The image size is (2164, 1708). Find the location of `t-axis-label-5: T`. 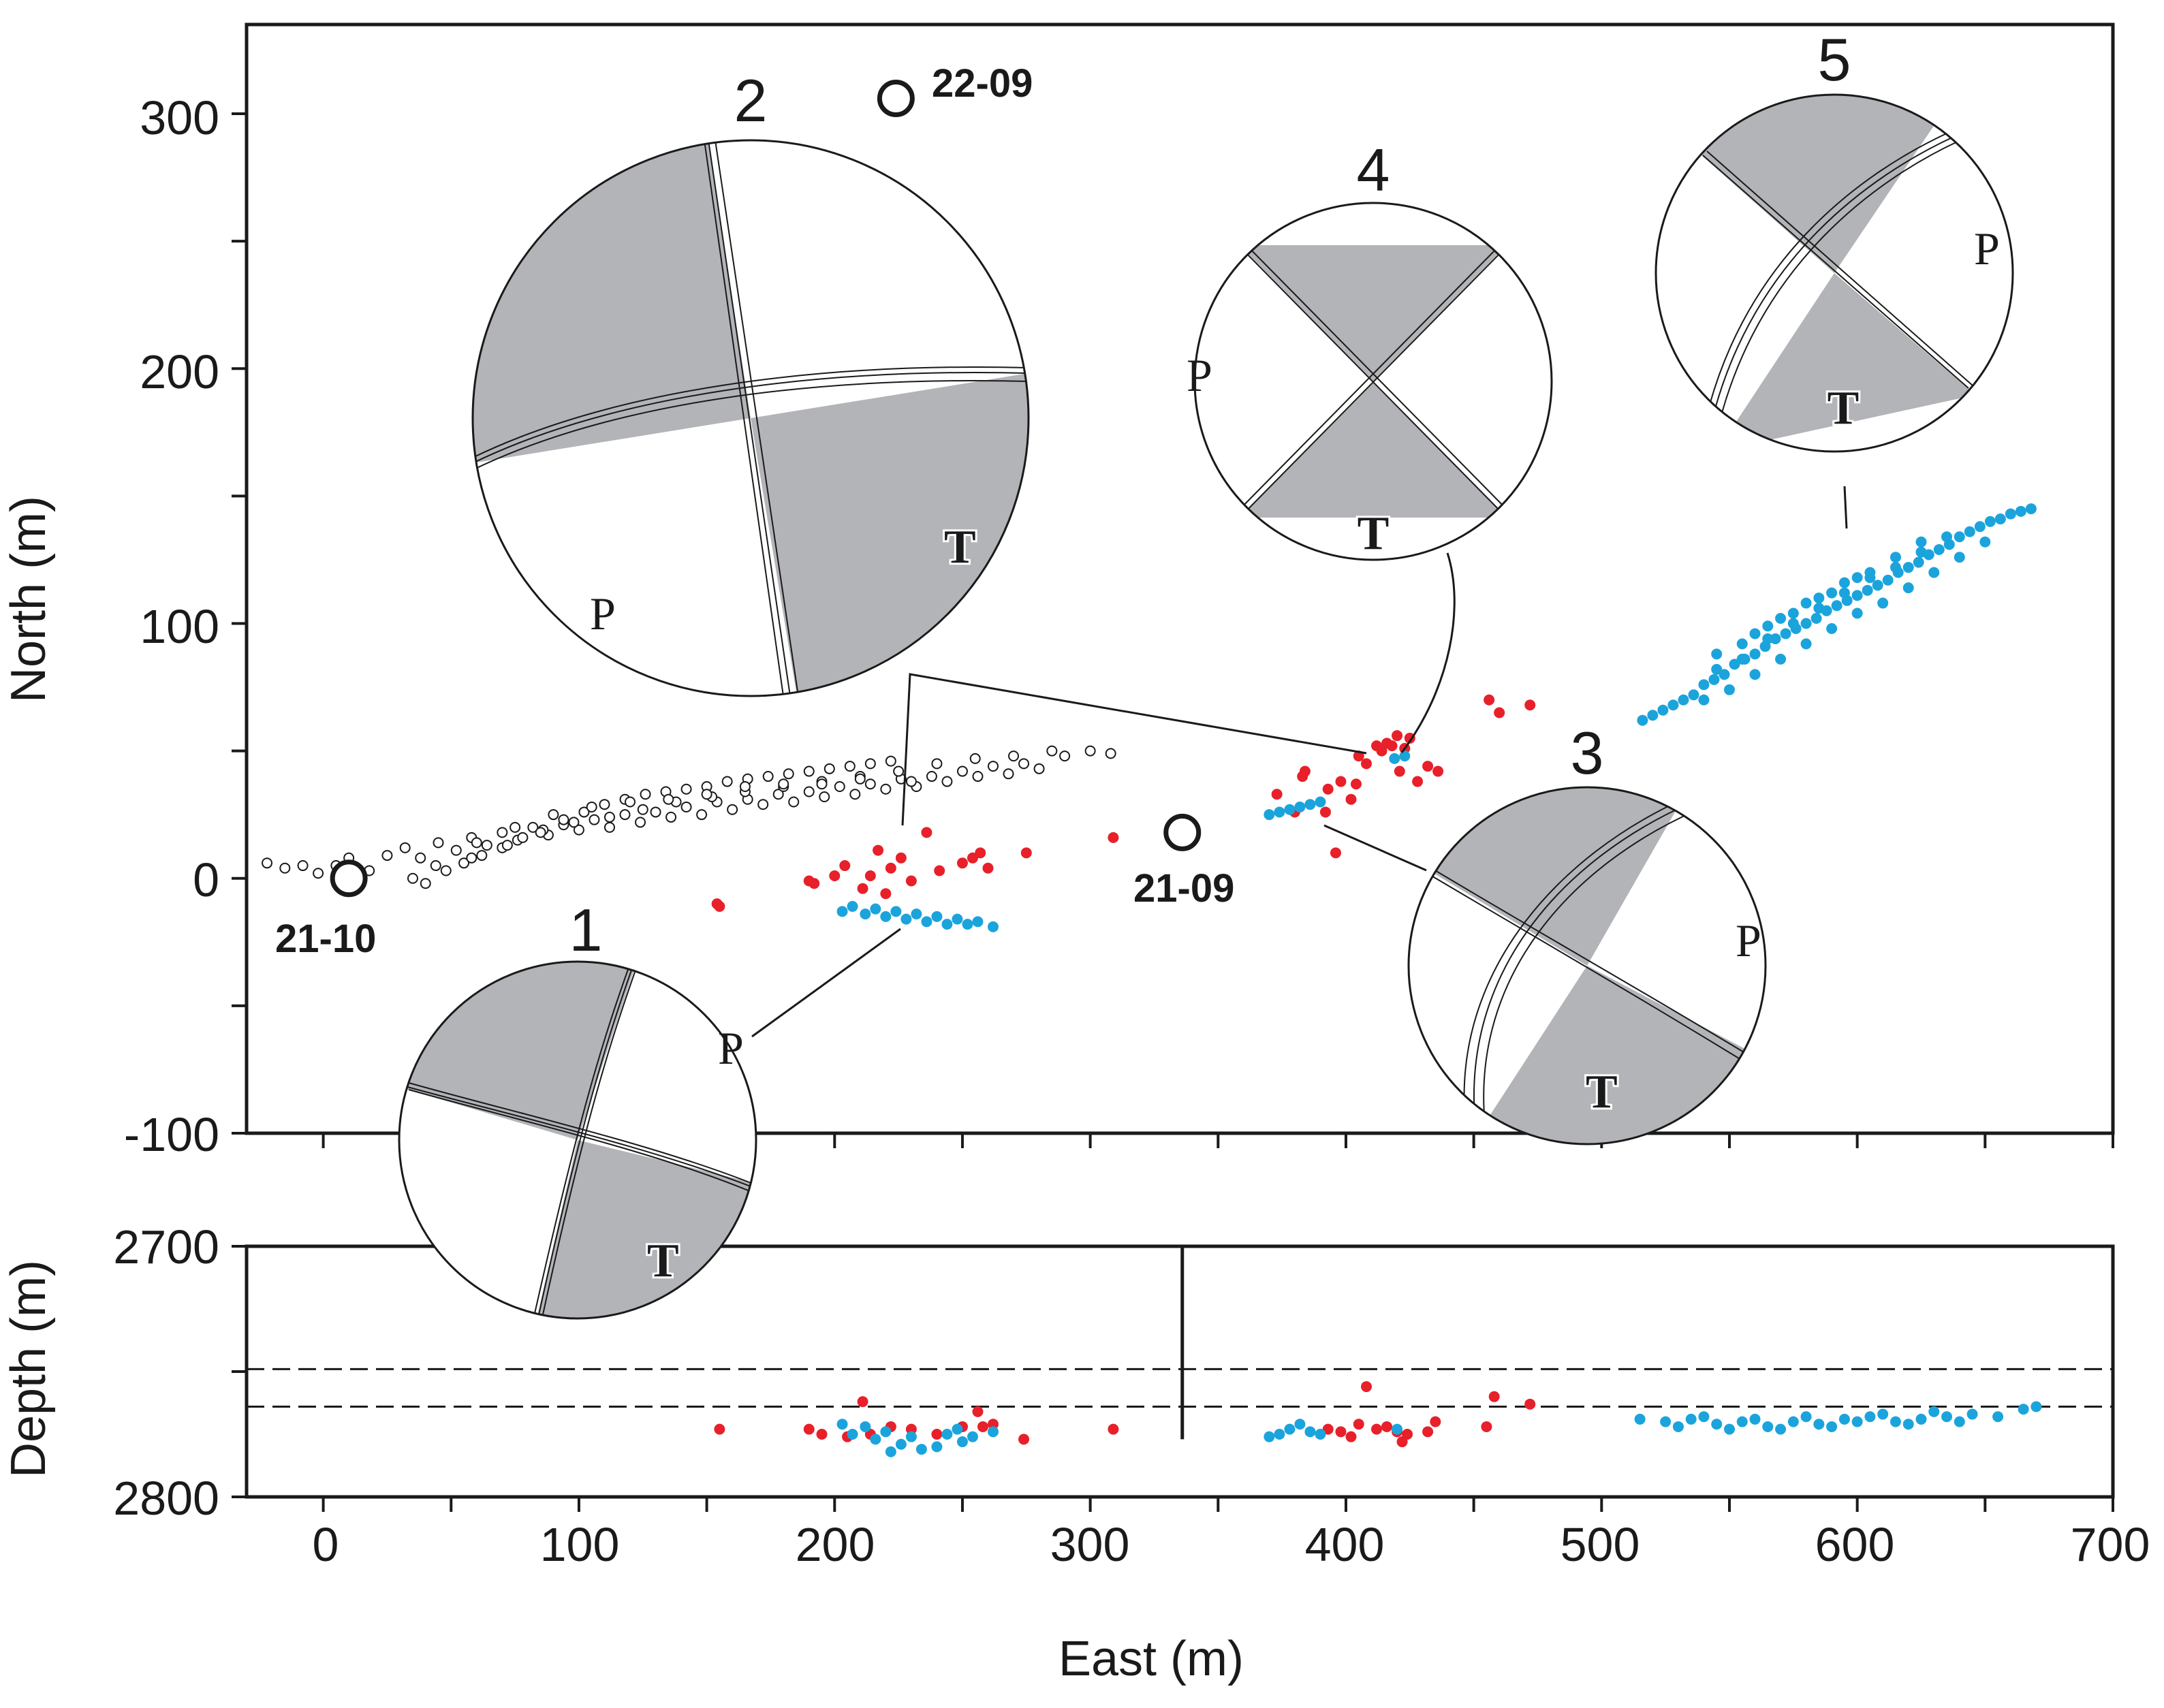

t-axis-label-5: T is located at coordinates (1844, 408).